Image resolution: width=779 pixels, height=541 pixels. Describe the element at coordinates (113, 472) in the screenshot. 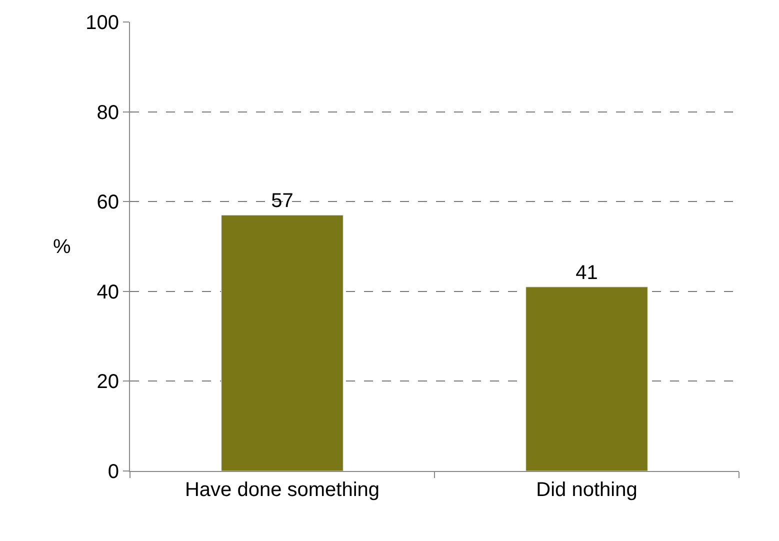

I see `y-tick-label: 0` at that location.